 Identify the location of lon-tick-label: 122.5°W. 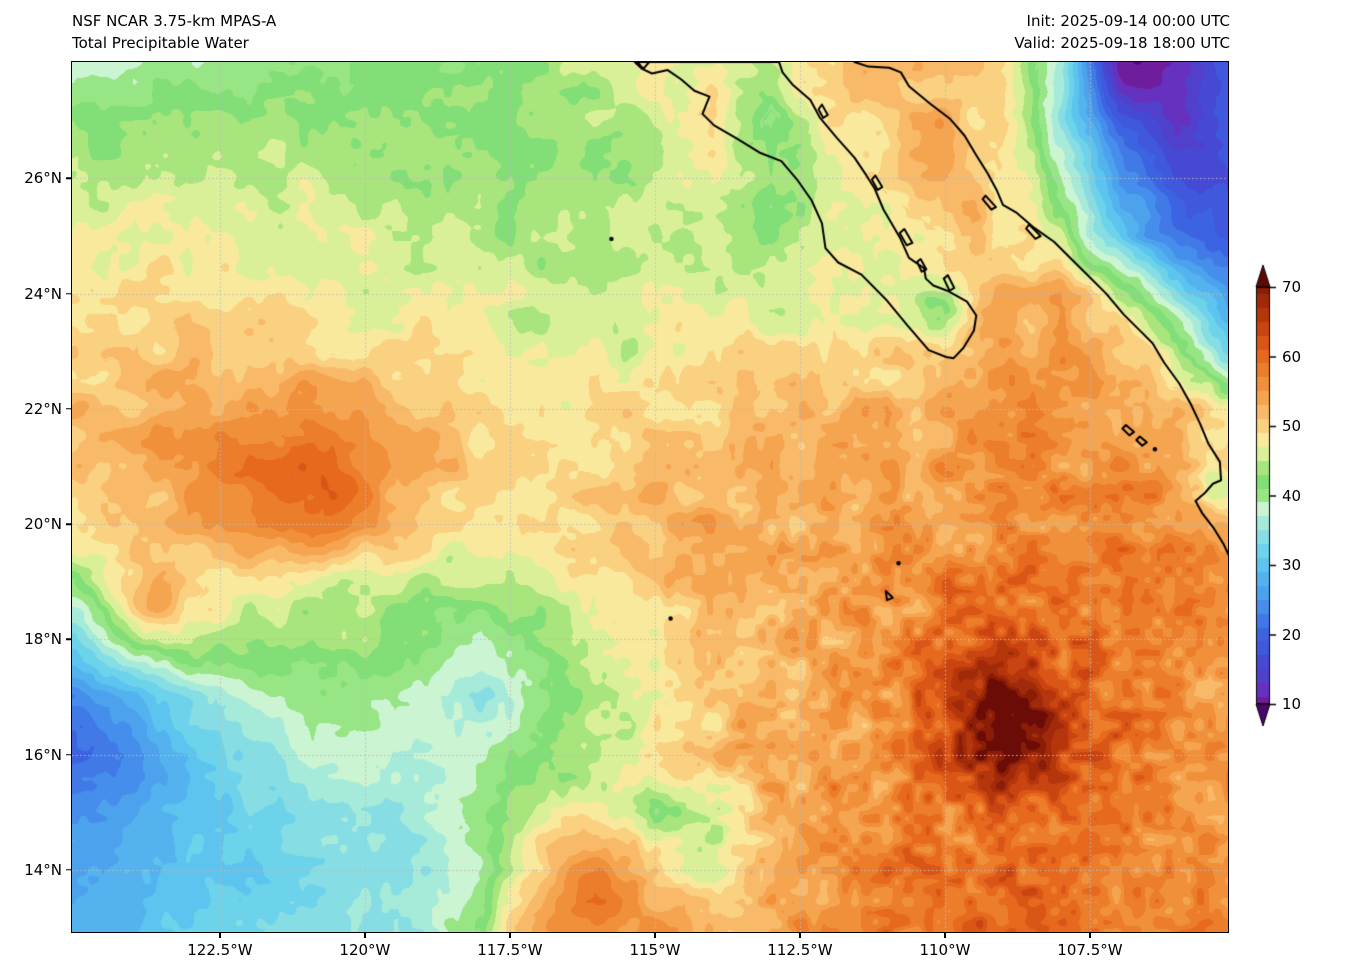
(220, 950).